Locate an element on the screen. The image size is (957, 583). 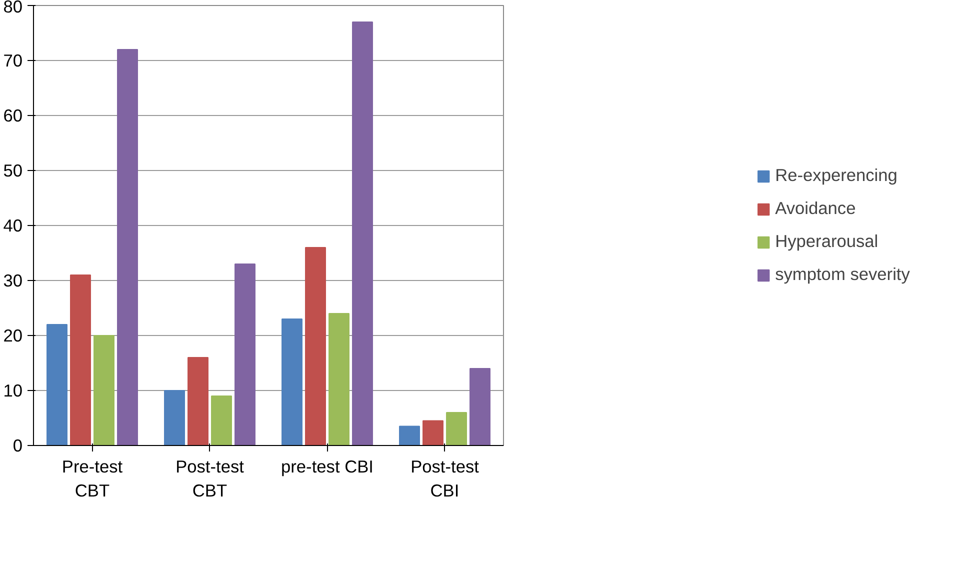
legend-label: Hyperarousal is located at coordinates (826, 241).